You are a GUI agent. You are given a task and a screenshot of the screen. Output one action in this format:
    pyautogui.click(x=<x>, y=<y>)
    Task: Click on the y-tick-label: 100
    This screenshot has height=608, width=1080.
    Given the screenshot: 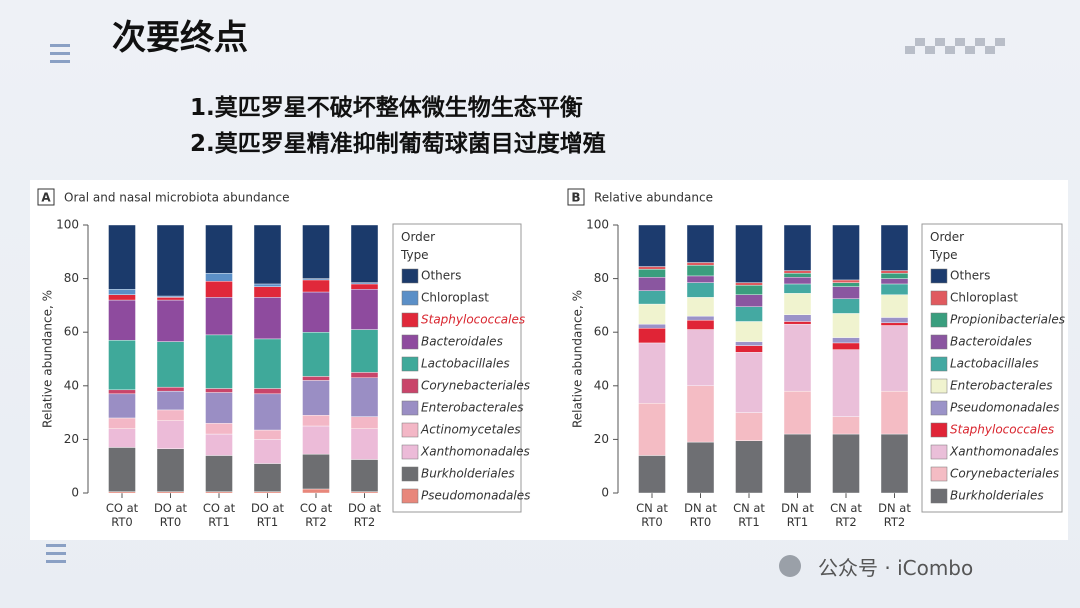 What is the action you would take?
    pyautogui.click(x=67, y=225)
    